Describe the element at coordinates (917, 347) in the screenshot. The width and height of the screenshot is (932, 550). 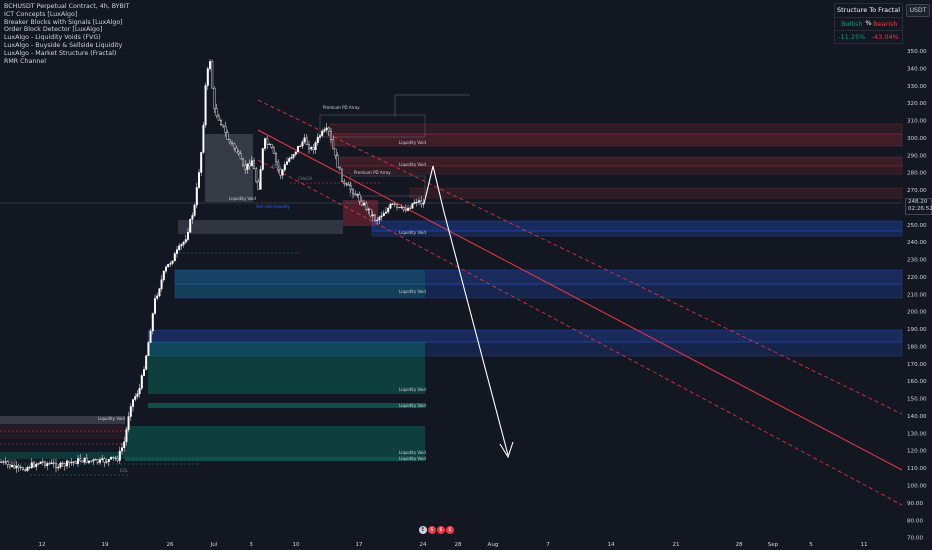
I see `price-axis-label: 180.00` at that location.